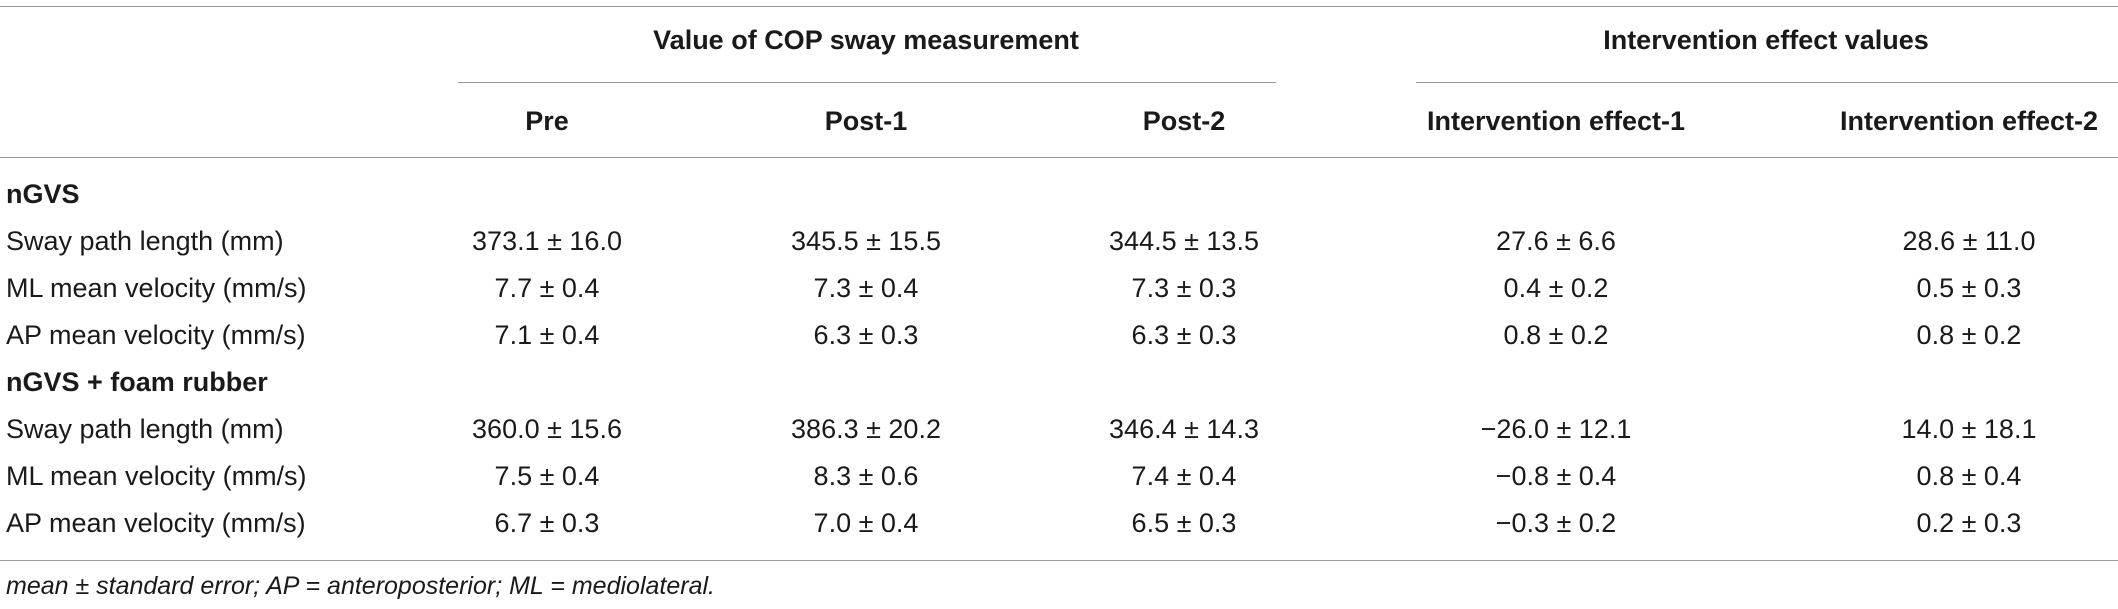  I want to click on cell-effect-2: 28.6 ± 11.0, so click(1969, 241).